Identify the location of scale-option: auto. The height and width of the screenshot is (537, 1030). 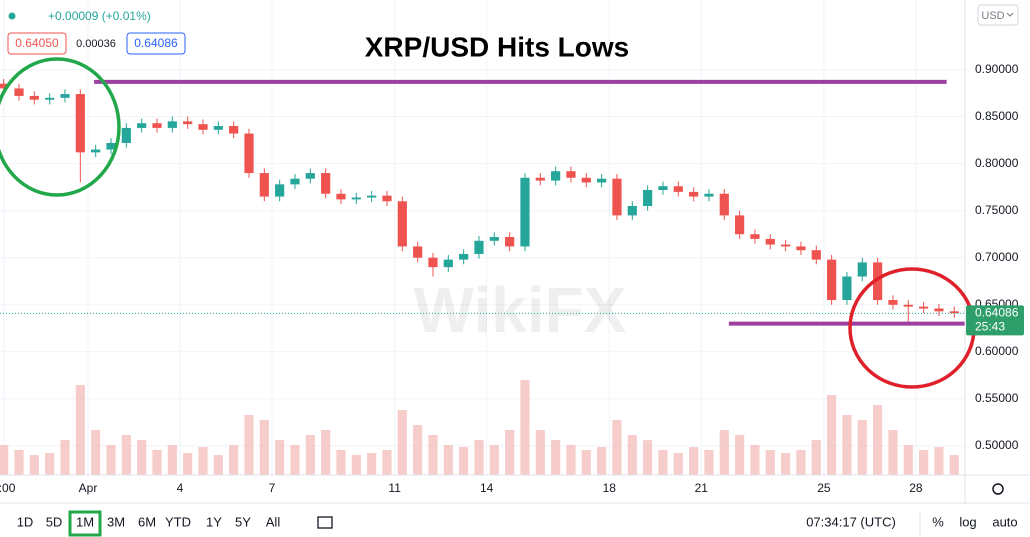
(1004, 521).